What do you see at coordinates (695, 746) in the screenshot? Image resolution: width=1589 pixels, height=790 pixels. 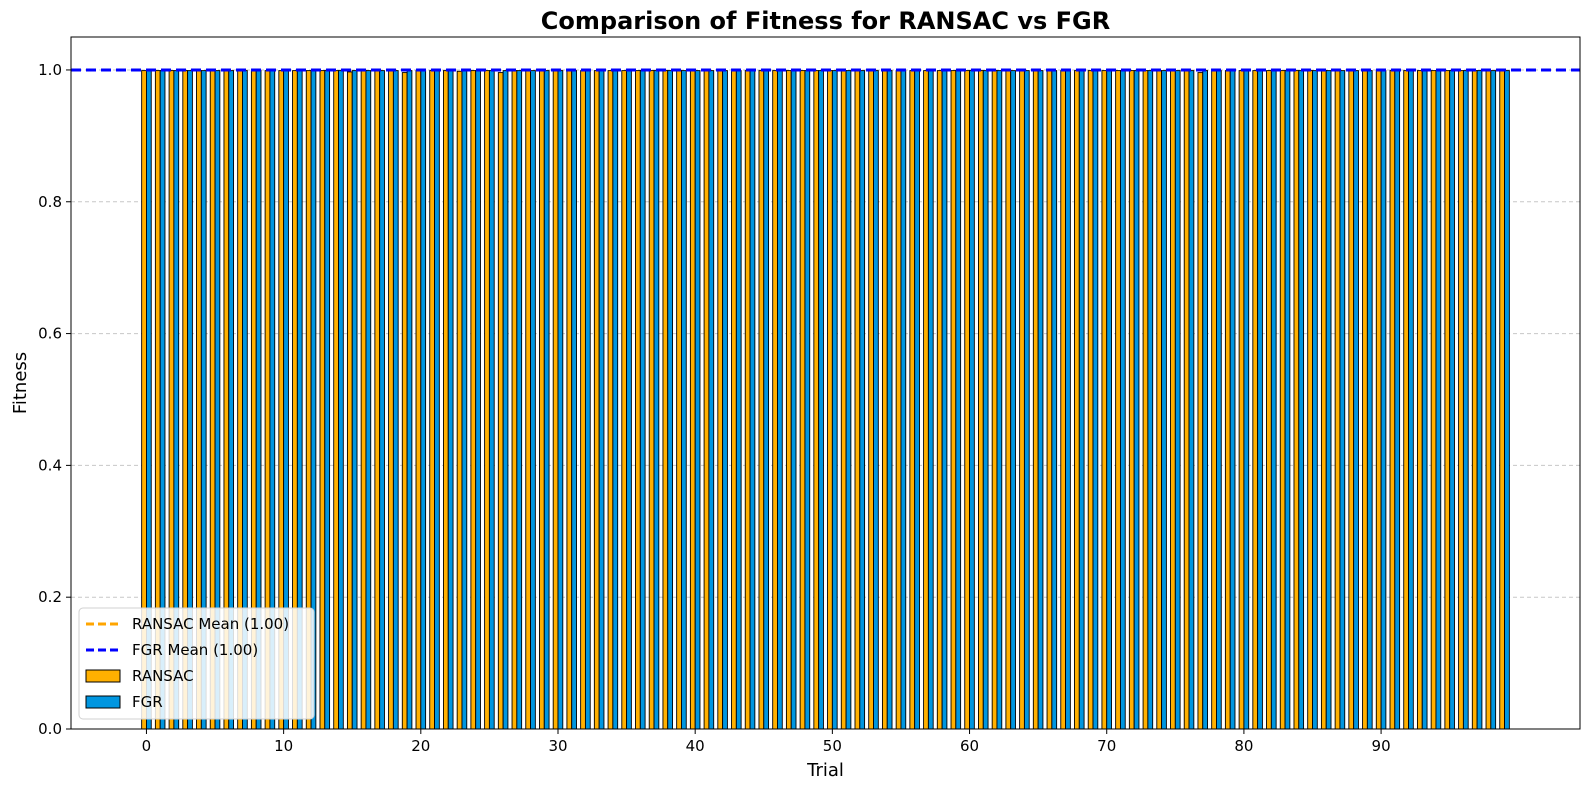 I see `x-tick-label: 40` at bounding box center [695, 746].